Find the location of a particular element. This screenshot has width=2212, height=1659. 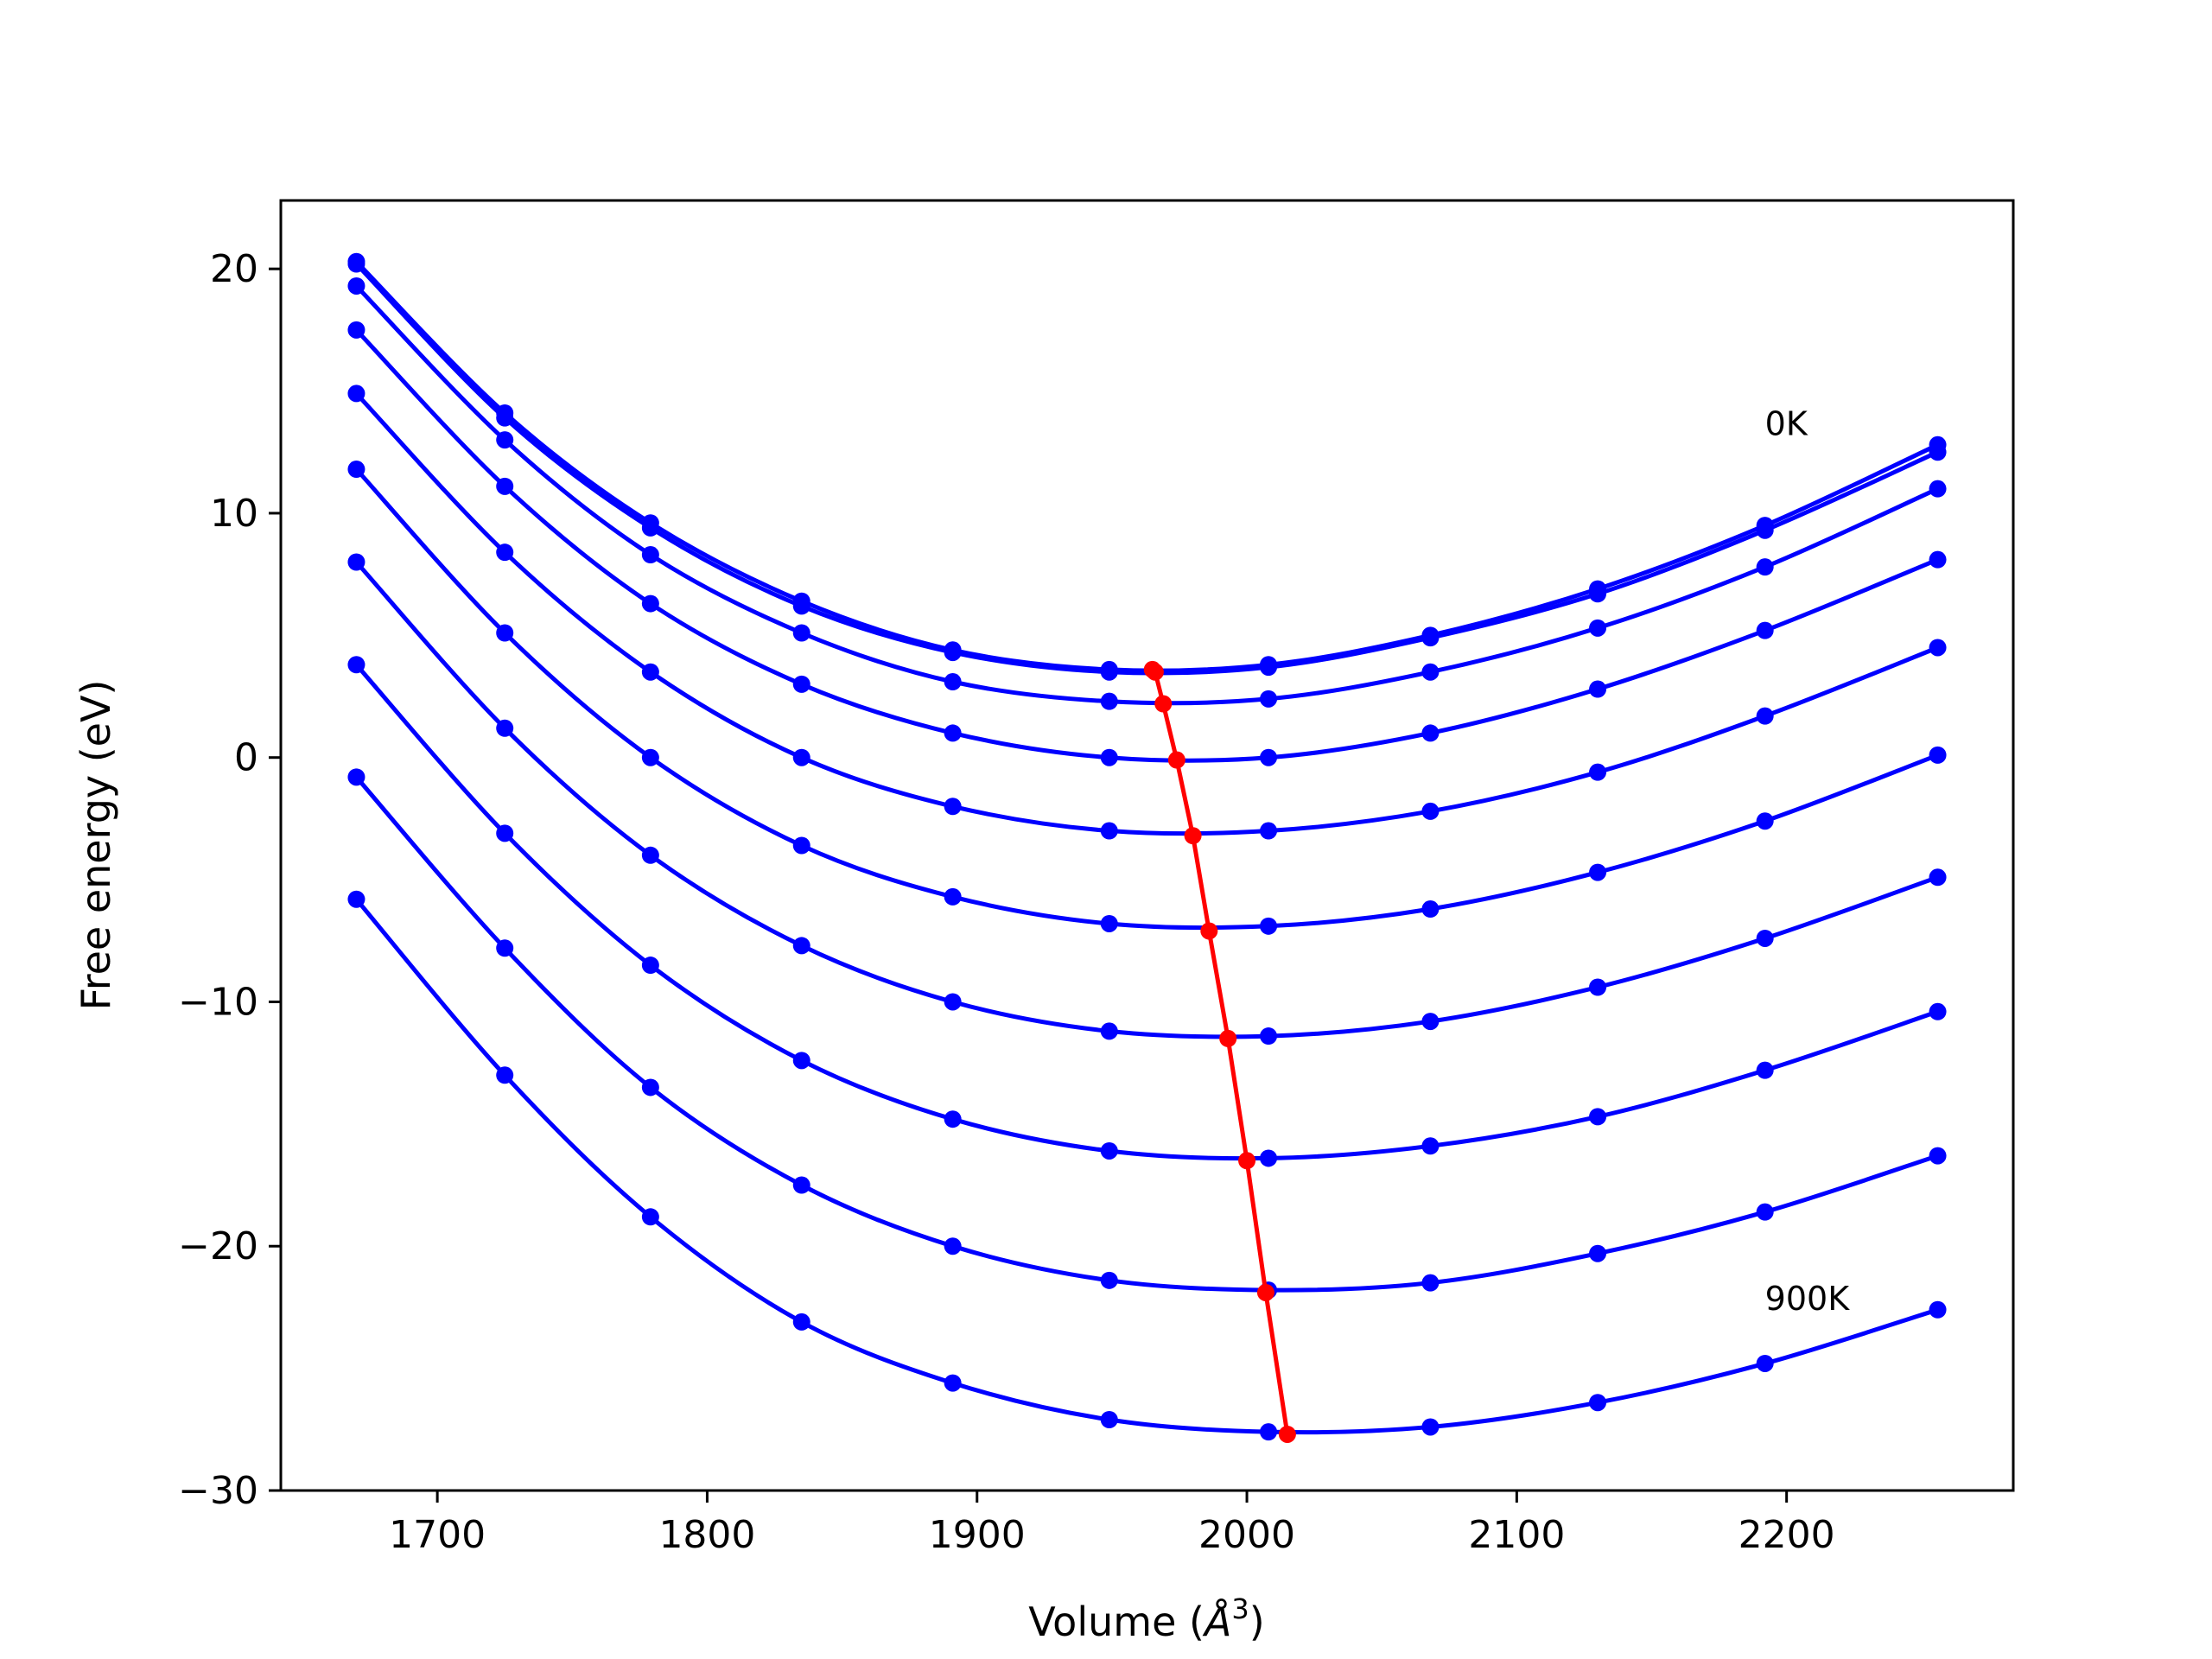

x-tick-label: 2200 is located at coordinates (1786, 1535).